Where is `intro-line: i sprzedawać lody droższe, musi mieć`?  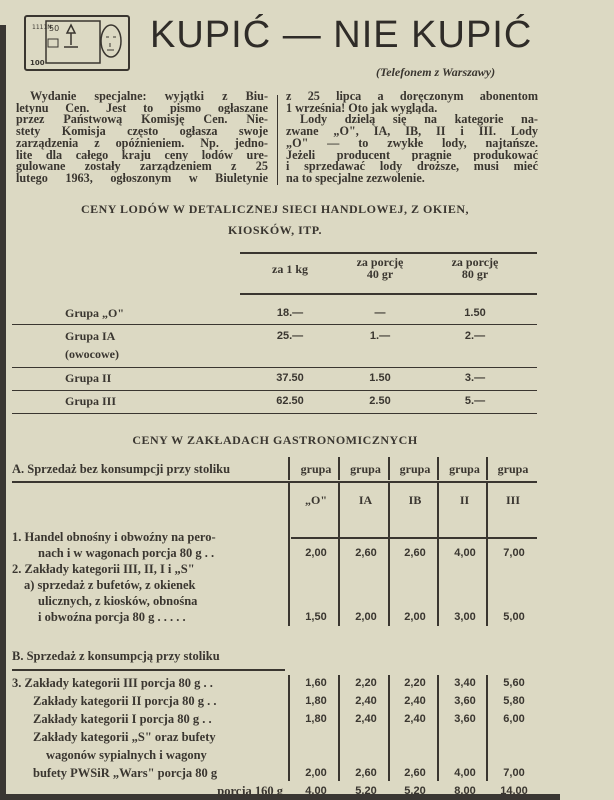 intro-line: i sprzedawać lody droższe, musi mieć is located at coordinates (412, 167).